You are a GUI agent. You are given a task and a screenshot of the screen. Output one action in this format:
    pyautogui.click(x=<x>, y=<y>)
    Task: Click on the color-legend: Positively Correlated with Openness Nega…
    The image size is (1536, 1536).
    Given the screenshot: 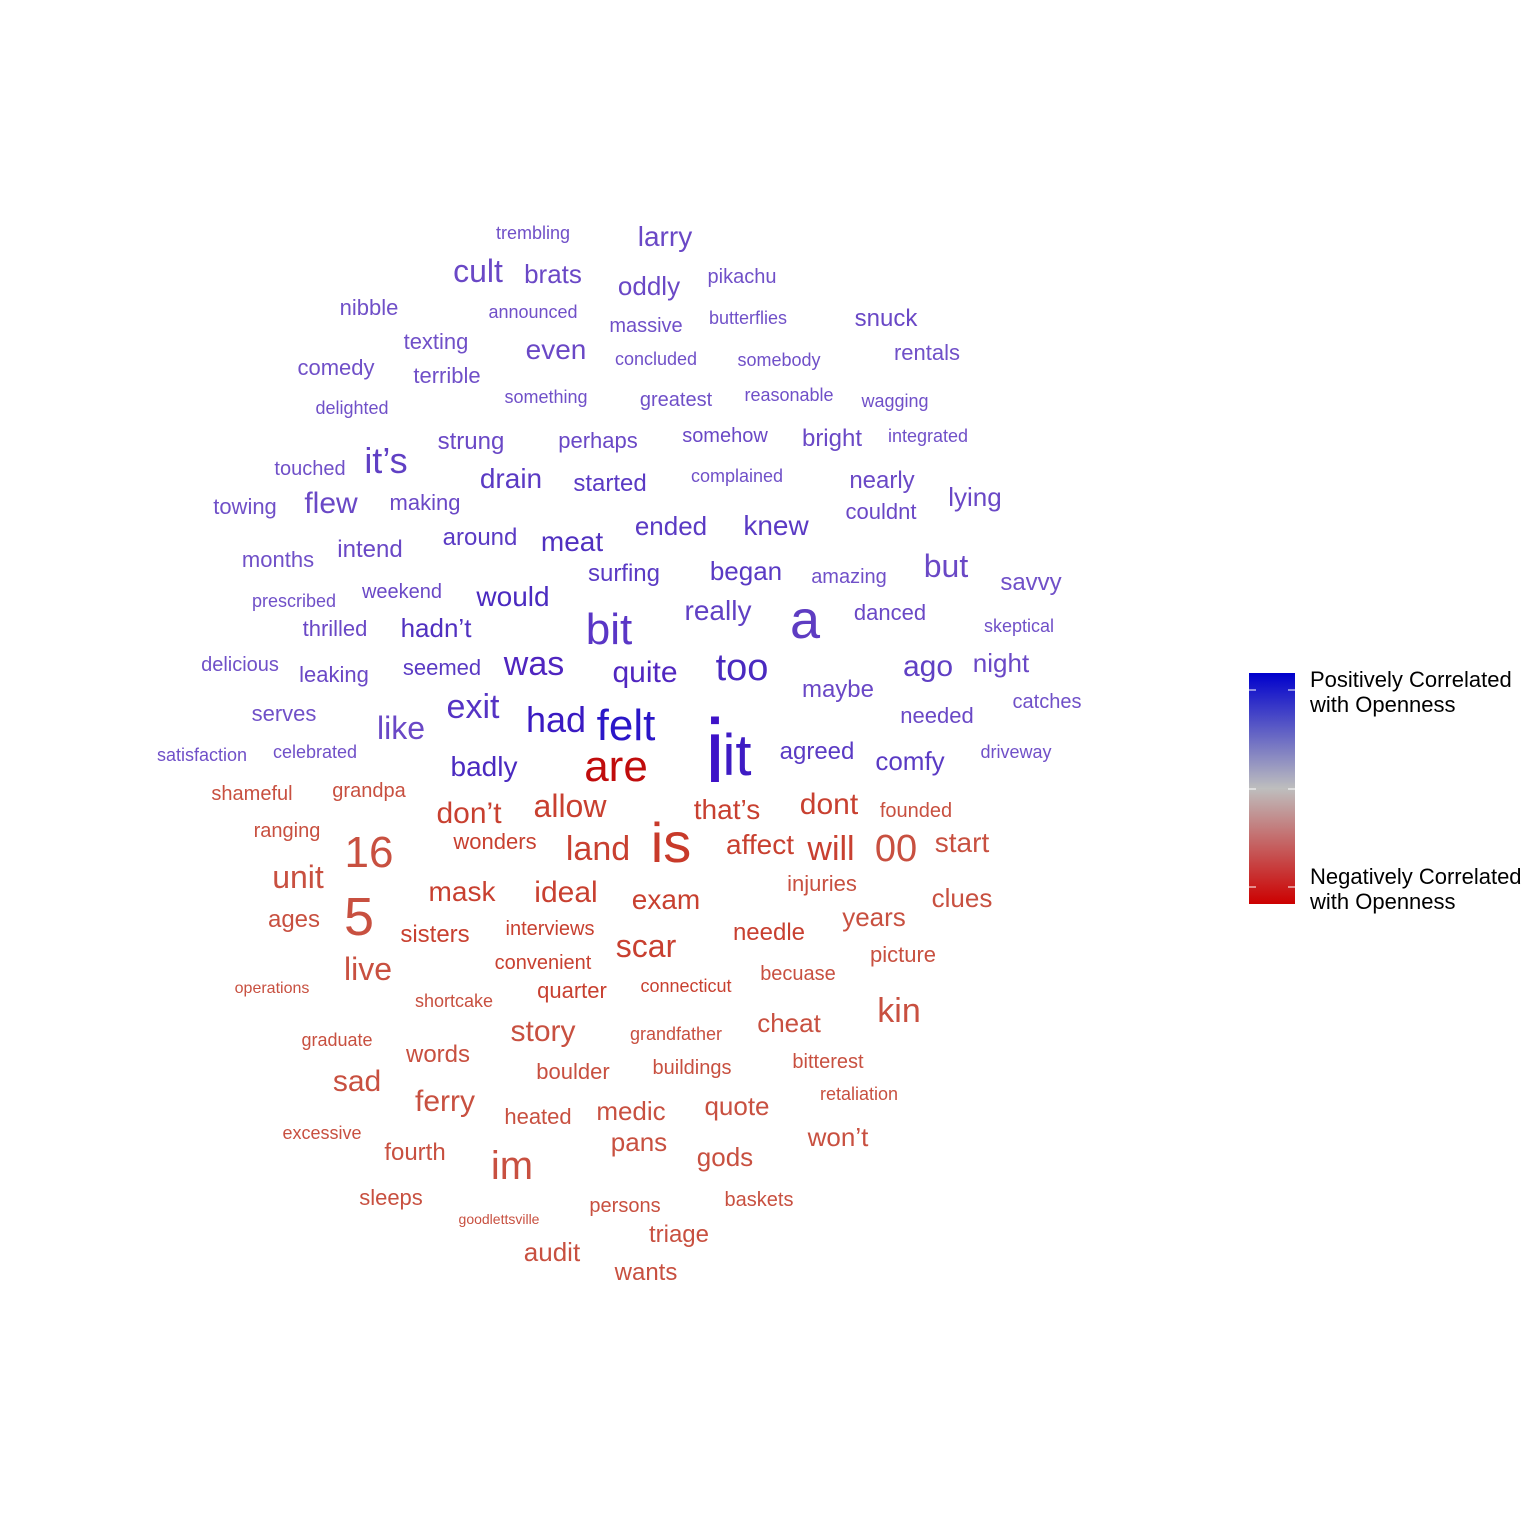 What is the action you would take?
    pyautogui.click(x=1385, y=790)
    